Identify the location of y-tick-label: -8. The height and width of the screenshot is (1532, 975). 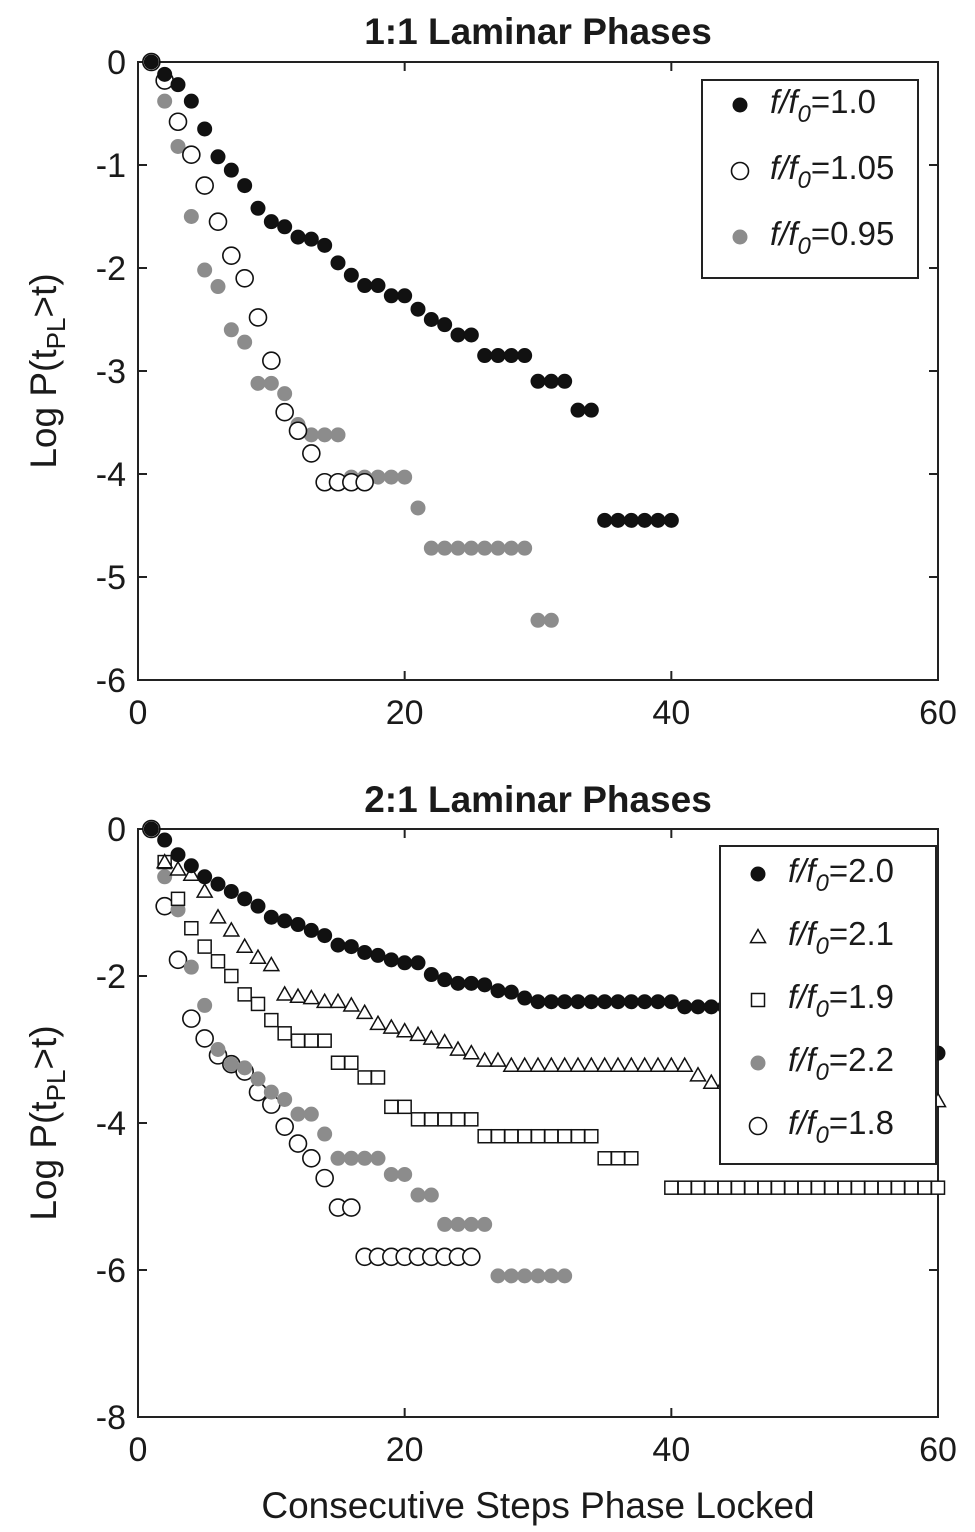
(111, 1418).